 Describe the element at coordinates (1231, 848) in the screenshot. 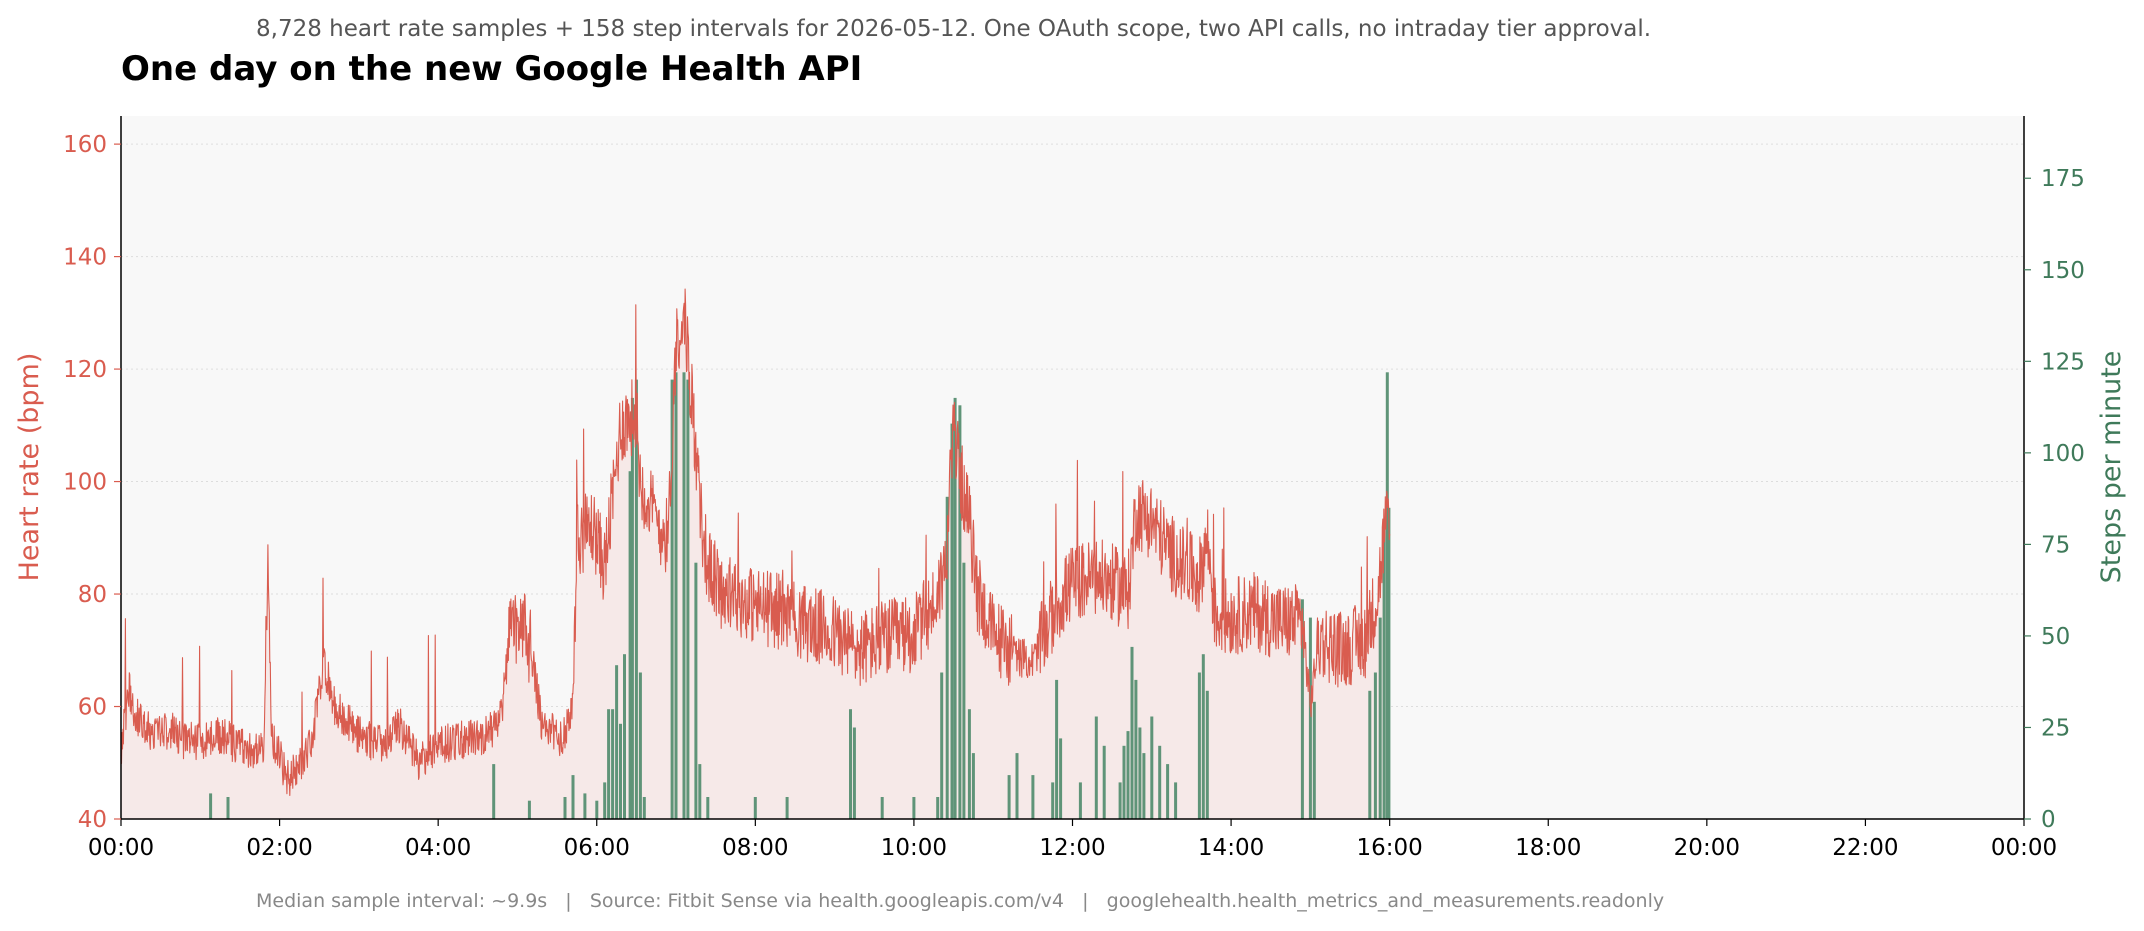

I see `x-tick-label: 14:00` at that location.